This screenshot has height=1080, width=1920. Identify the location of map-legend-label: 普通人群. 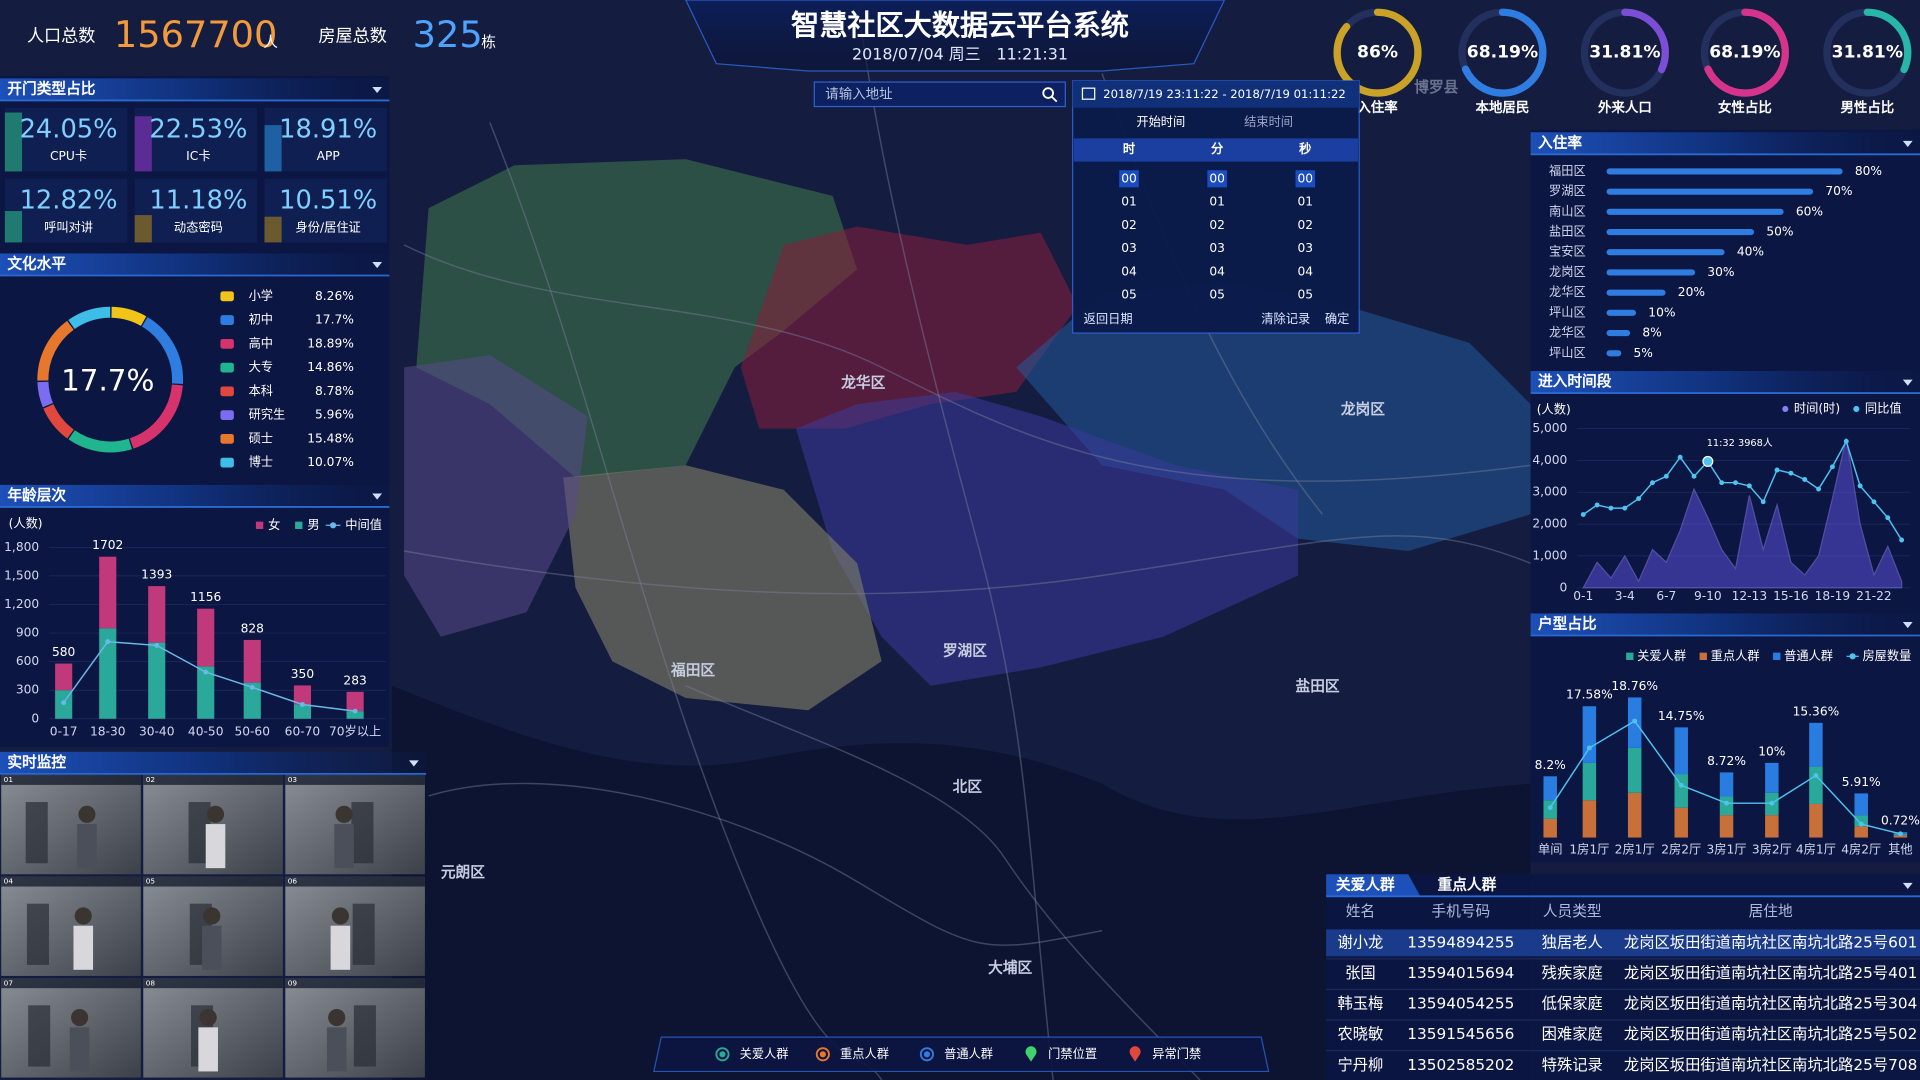
(968, 1054).